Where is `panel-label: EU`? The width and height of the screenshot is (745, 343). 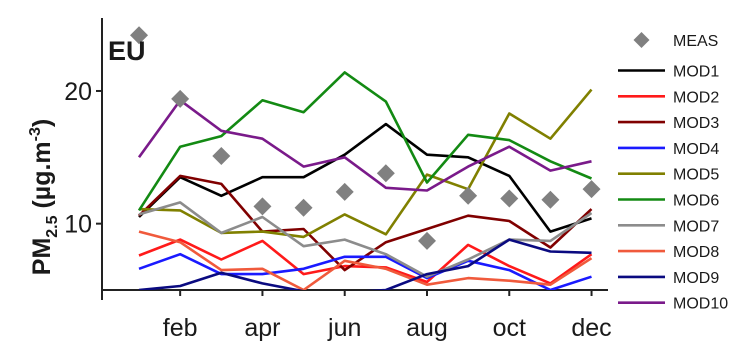
panel-label: EU is located at coordinates (127, 51).